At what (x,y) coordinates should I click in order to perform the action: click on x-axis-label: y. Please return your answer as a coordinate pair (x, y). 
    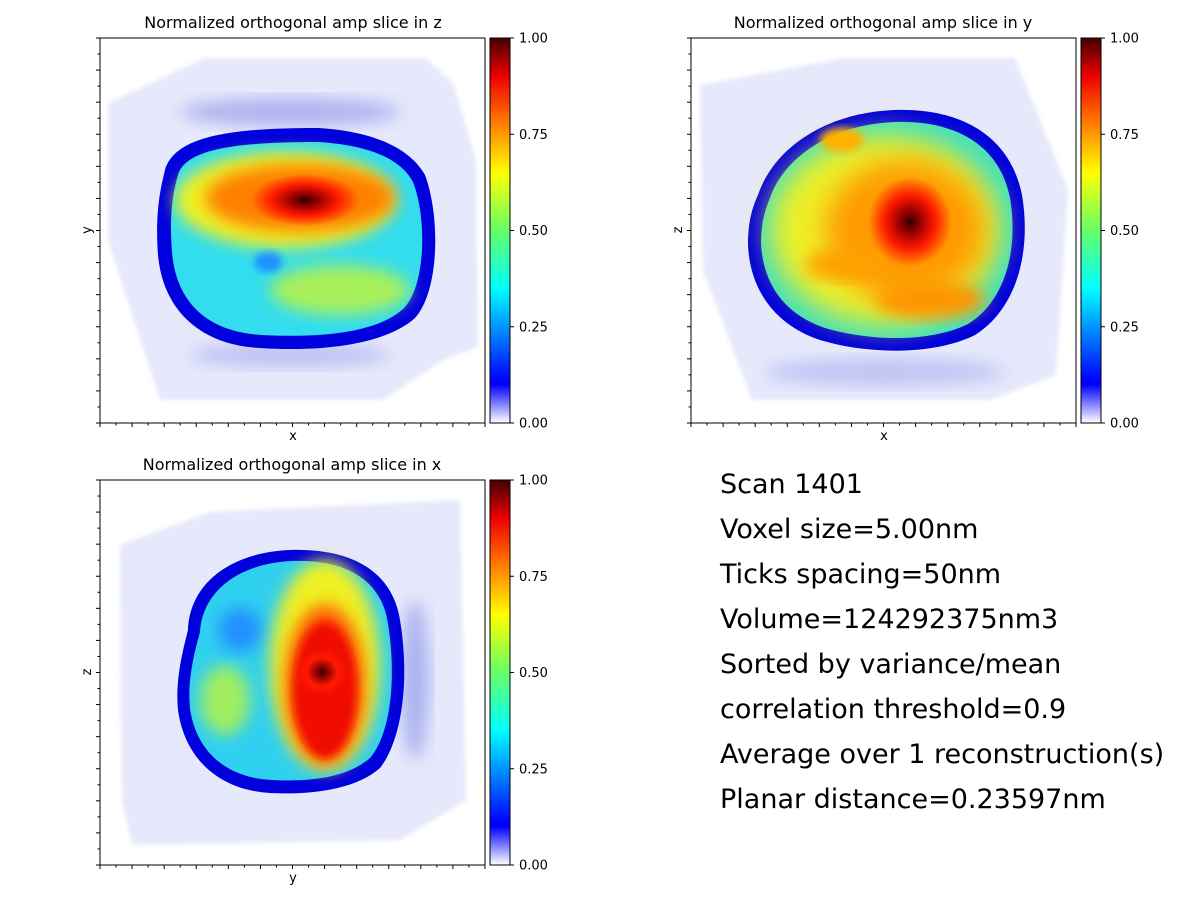
    Looking at the image, I should click on (293, 878).